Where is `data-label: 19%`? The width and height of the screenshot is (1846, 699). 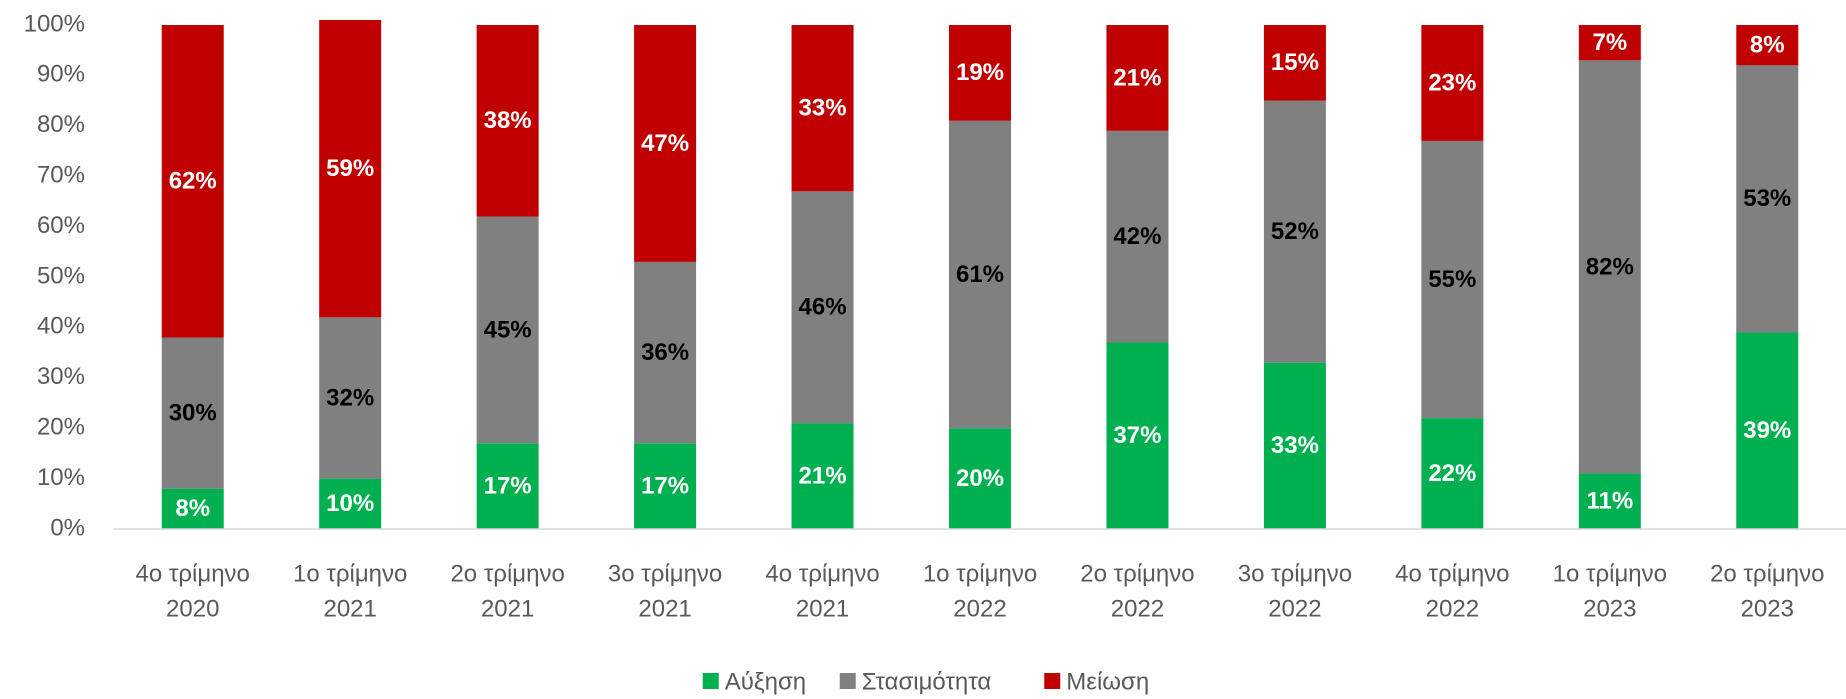
data-label: 19% is located at coordinates (980, 72).